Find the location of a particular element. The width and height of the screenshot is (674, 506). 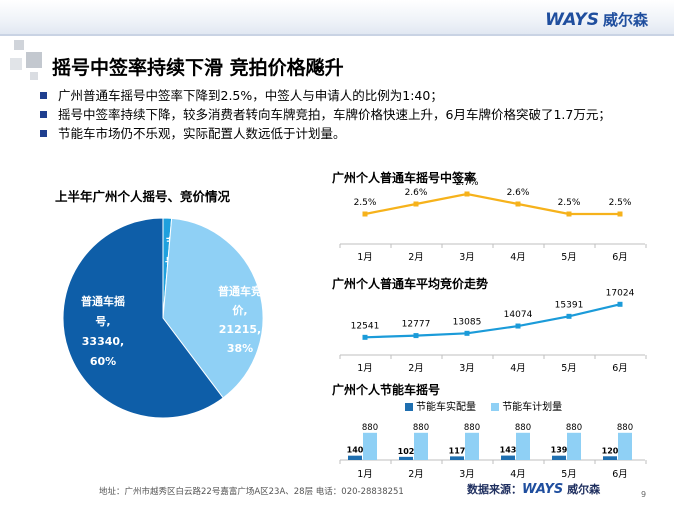

data-label: 15391 is located at coordinates (569, 305).